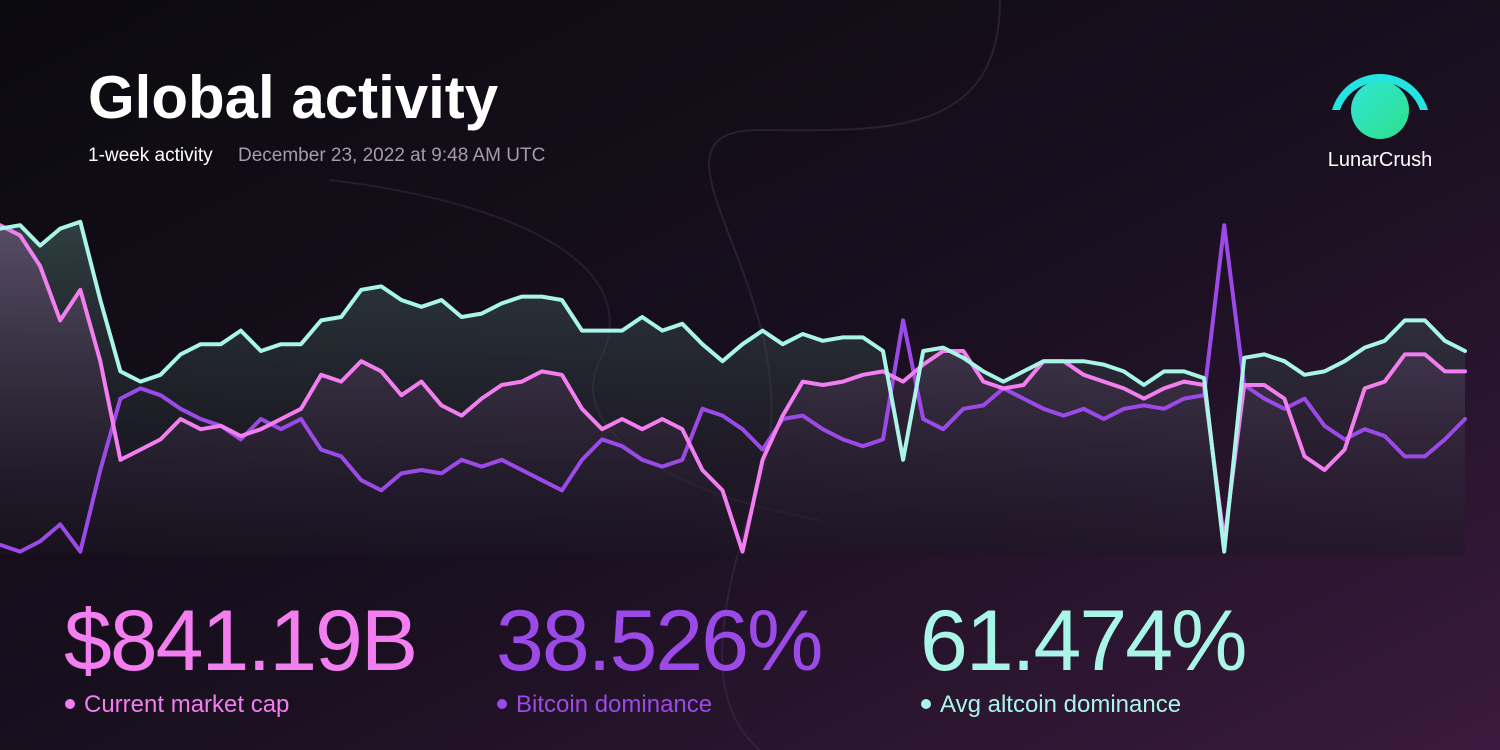 The image size is (1500, 750). Describe the element at coordinates (1380, 160) in the screenshot. I see `brand: LunarCrush` at that location.